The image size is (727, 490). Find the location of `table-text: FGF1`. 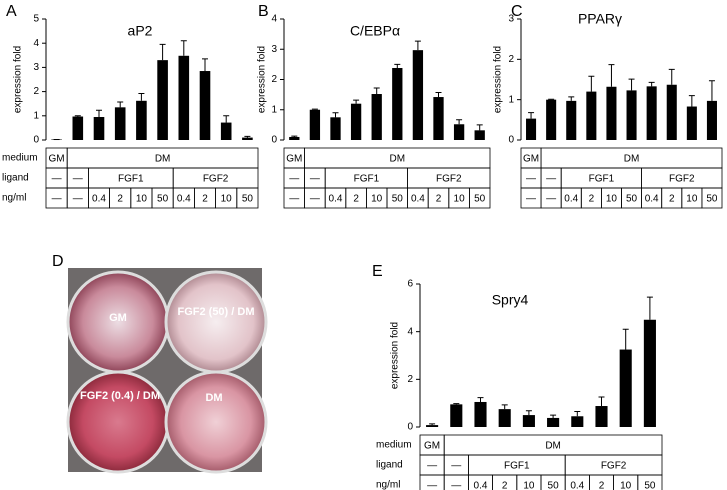

table-text: FGF1 is located at coordinates (367, 179).